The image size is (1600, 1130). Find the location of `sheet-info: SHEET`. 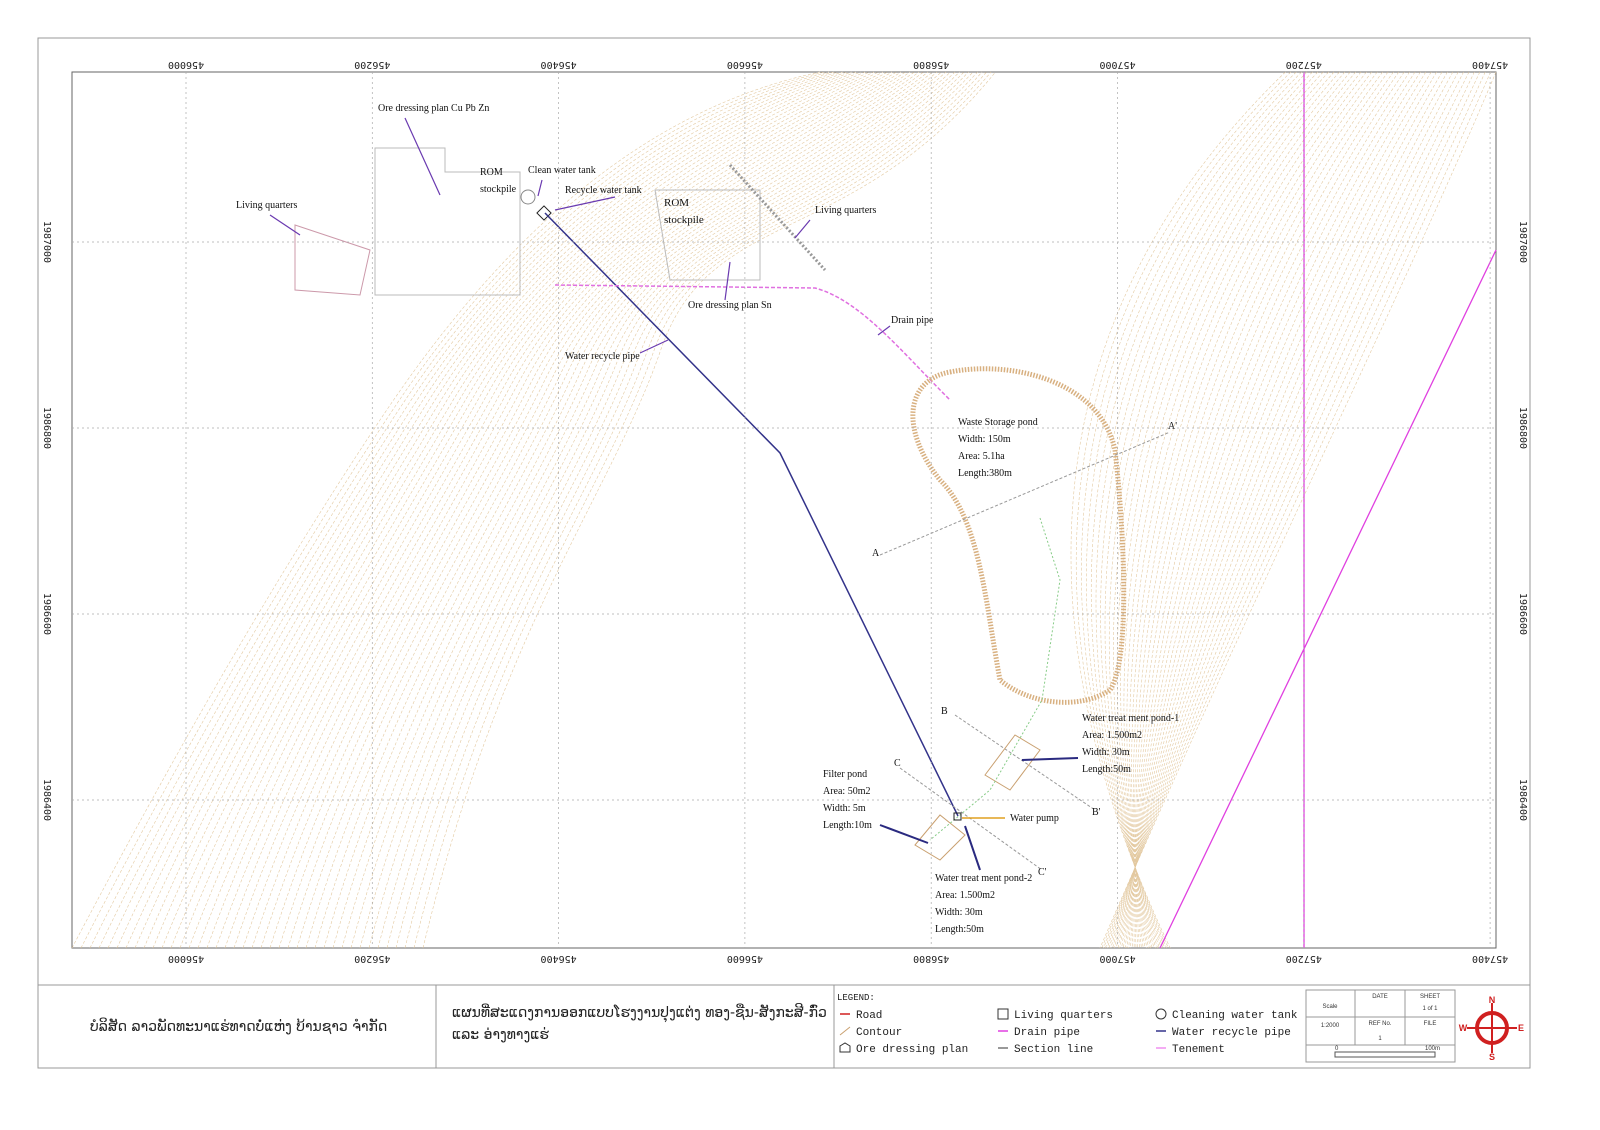

sheet-info: SHEET is located at coordinates (1430, 997).